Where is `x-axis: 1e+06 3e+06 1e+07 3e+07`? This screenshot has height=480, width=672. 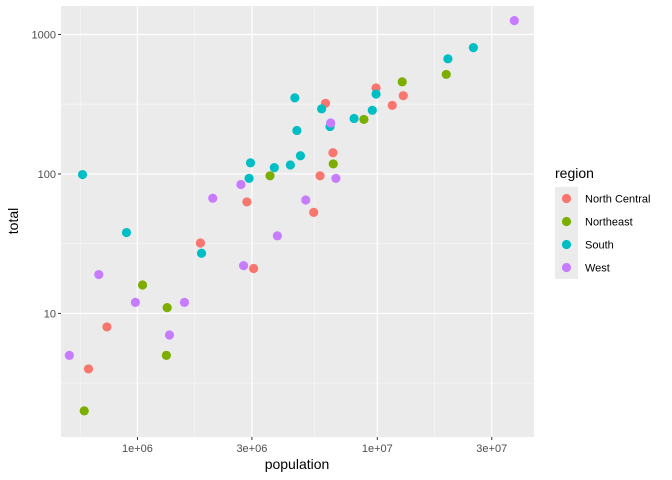 x-axis: 1e+06 3e+06 1e+07 3e+07 is located at coordinates (314, 446).